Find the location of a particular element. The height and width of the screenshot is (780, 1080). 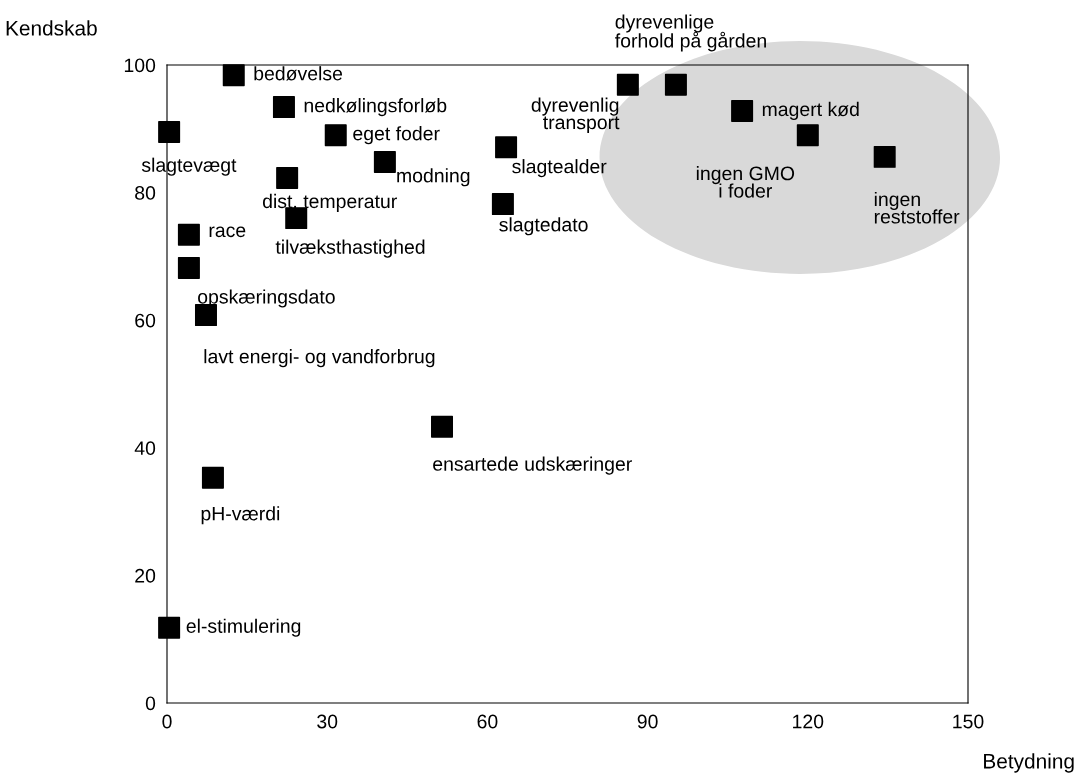

annotation: race is located at coordinates (227, 232).